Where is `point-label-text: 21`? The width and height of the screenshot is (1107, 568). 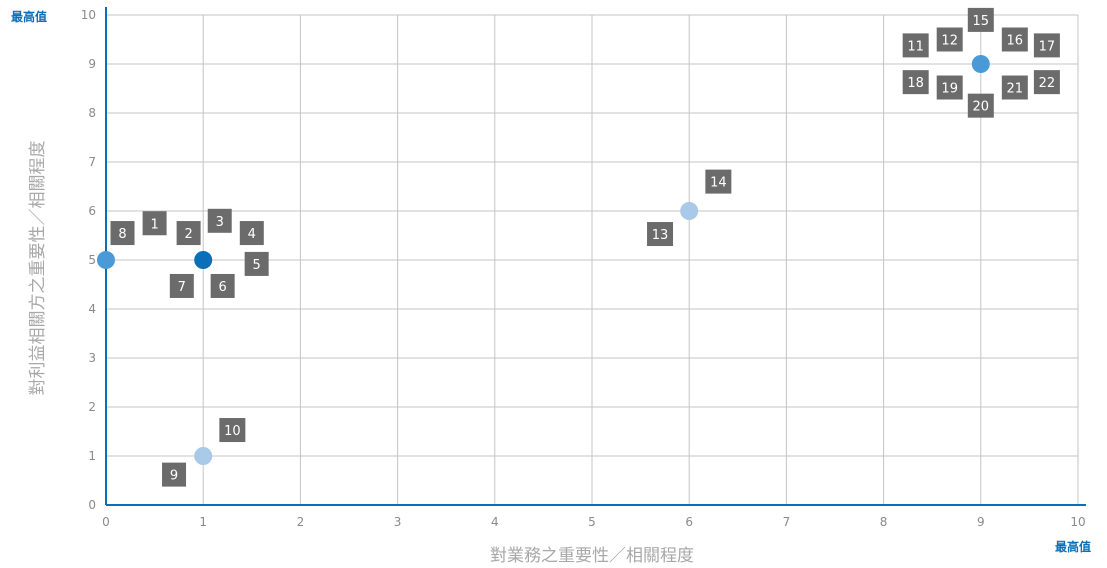
point-label-text: 21 is located at coordinates (1015, 89).